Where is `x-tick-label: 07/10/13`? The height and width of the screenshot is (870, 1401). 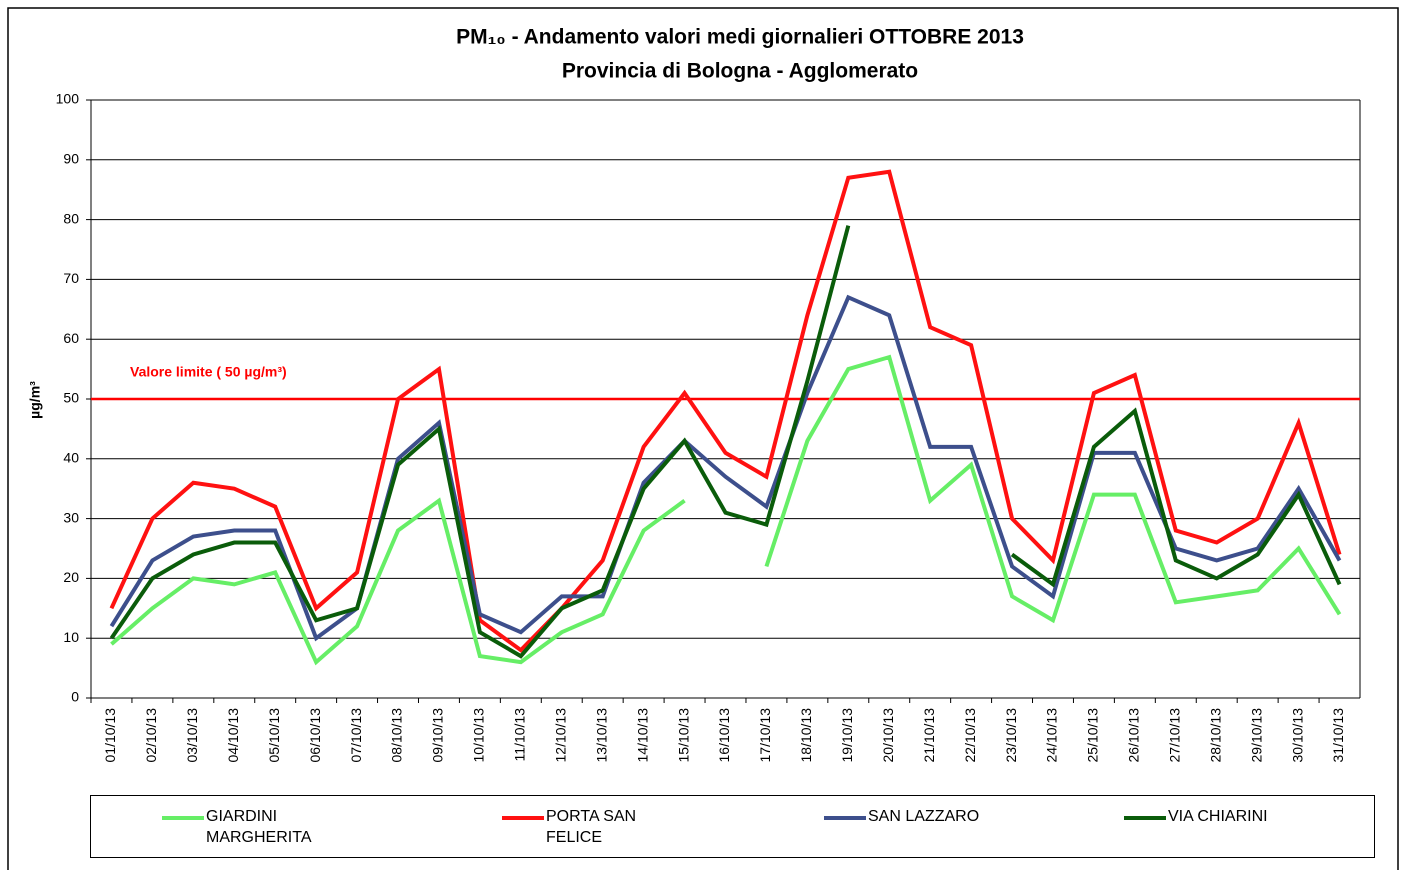 x-tick-label: 07/10/13 is located at coordinates (356, 735).